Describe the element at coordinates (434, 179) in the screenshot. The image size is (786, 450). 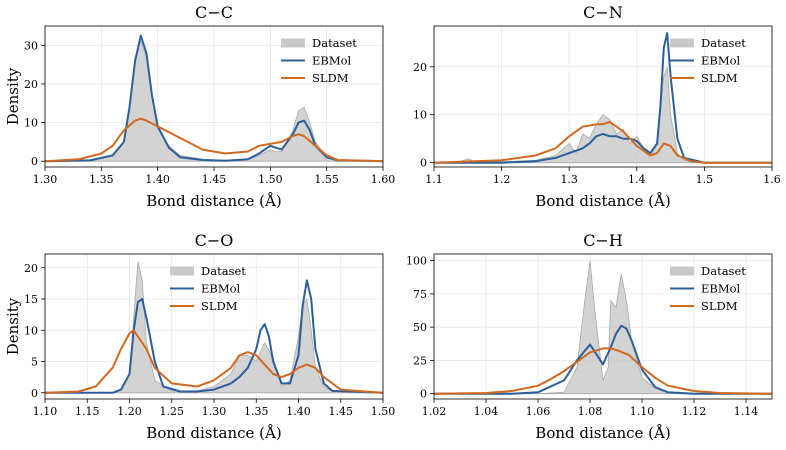
I see `x-tick-label: 1.1` at that location.